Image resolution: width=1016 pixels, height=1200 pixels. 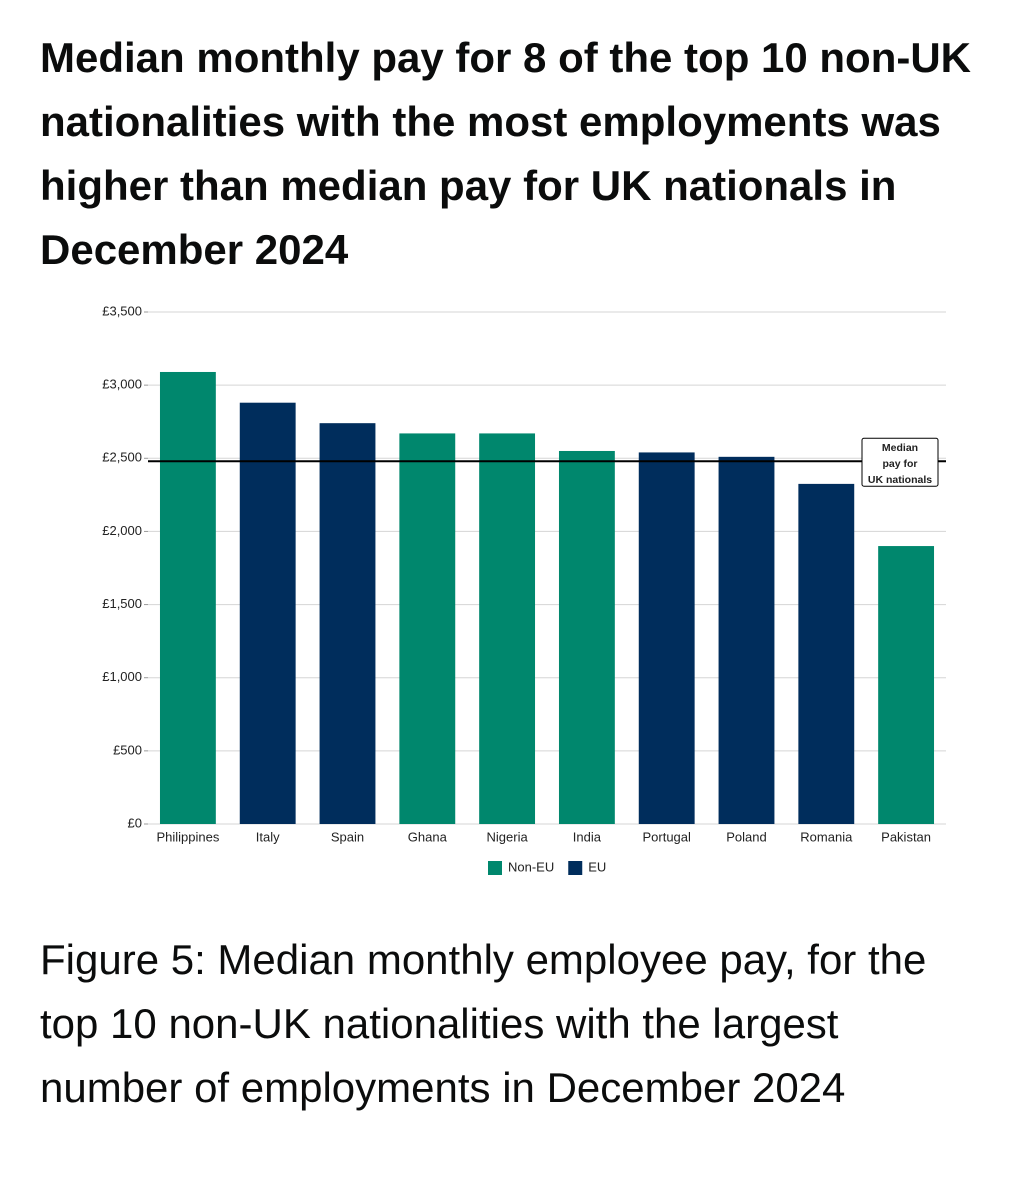 What do you see at coordinates (187, 836) in the screenshot?
I see `x-tick-label: Philippines` at bounding box center [187, 836].